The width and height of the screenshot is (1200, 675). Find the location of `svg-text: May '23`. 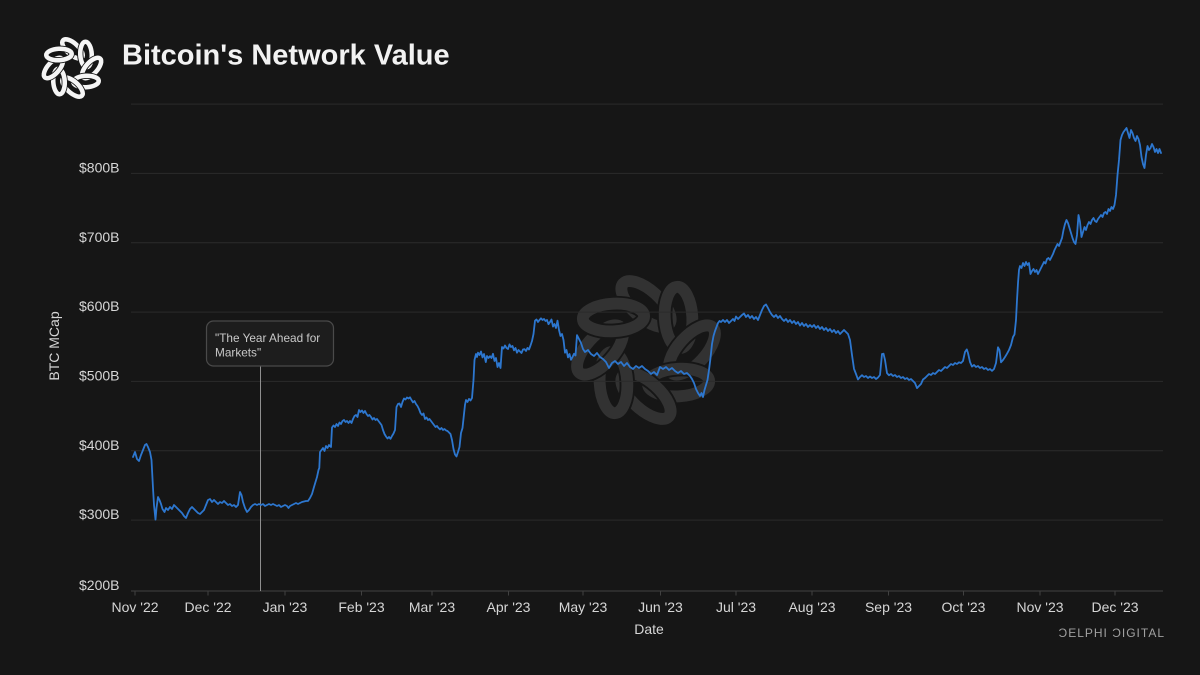

svg-text: May '23 is located at coordinates (583, 607).